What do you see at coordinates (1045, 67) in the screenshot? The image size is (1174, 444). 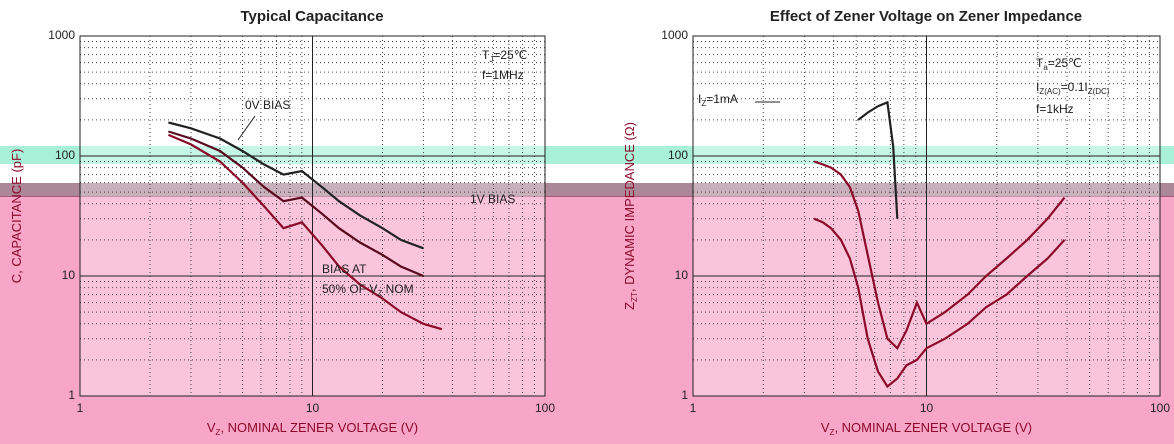 I see `subscript: a` at bounding box center [1045, 67].